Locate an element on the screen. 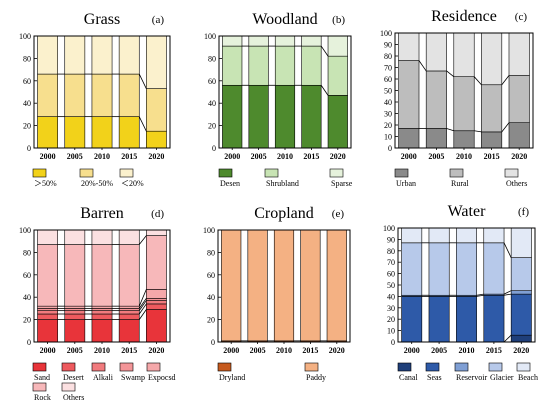 Image resolution: width=550 pixels, height=420 pixels. panel-label: (d) is located at coordinates (157, 214).